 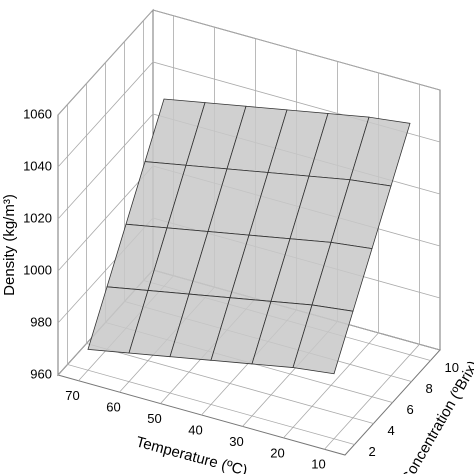 I want to click on y-tick-label: 10, so click(x=452, y=367).